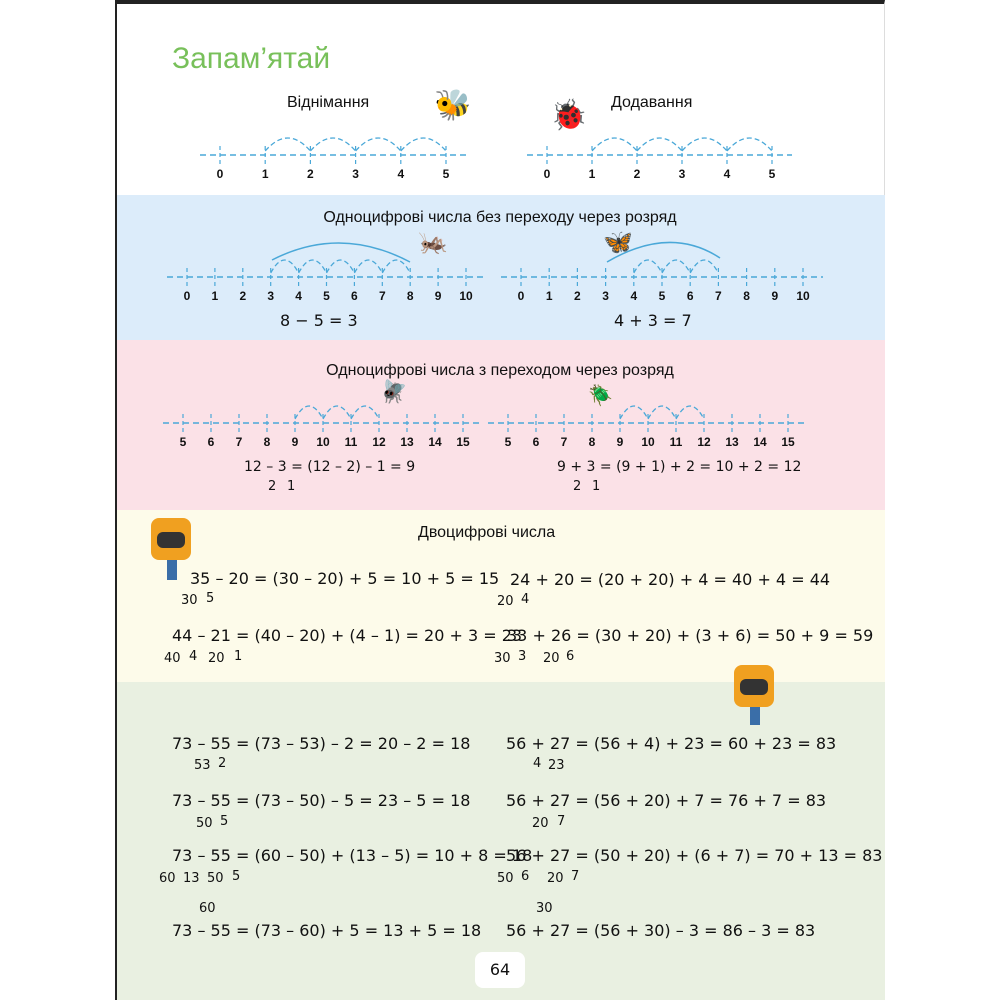  Describe the element at coordinates (172, 658) in the screenshot. I see `decomposition: 40` at that location.